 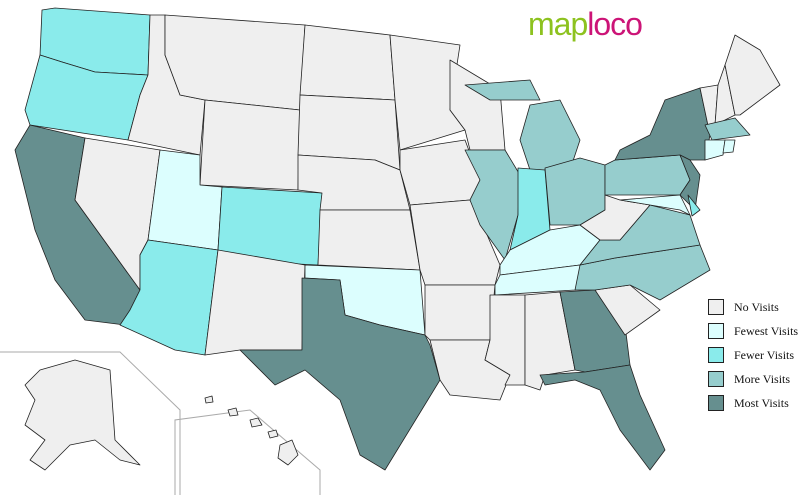 I want to click on state-wi, so click(x=477, y=105).